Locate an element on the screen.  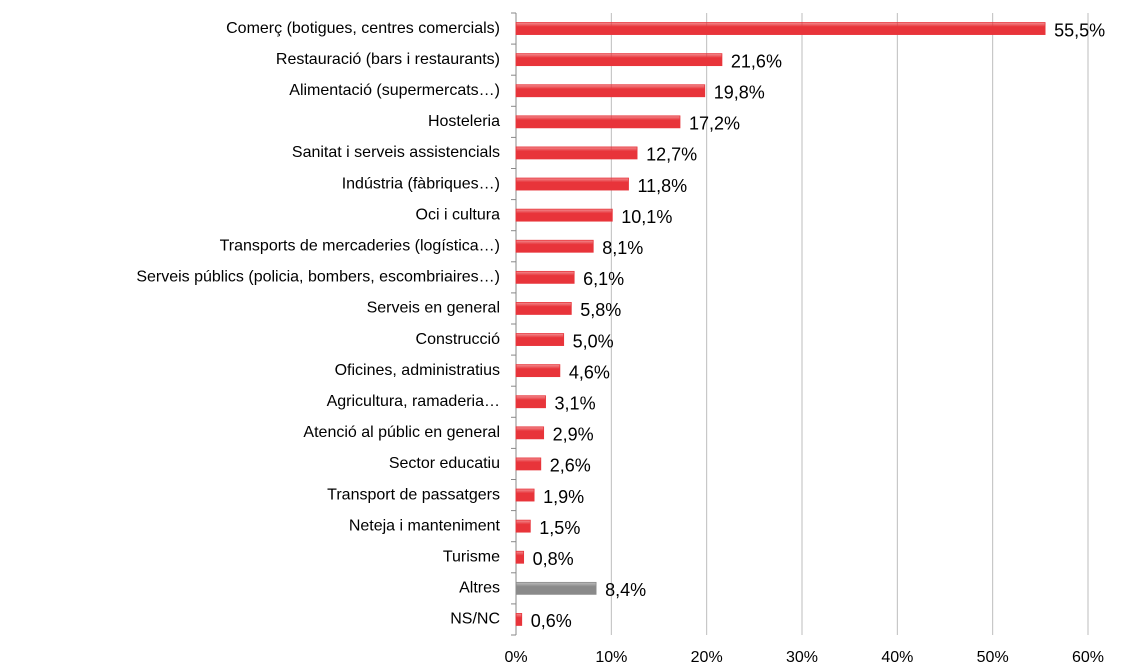
category-label: Construcció is located at coordinates (458, 339).